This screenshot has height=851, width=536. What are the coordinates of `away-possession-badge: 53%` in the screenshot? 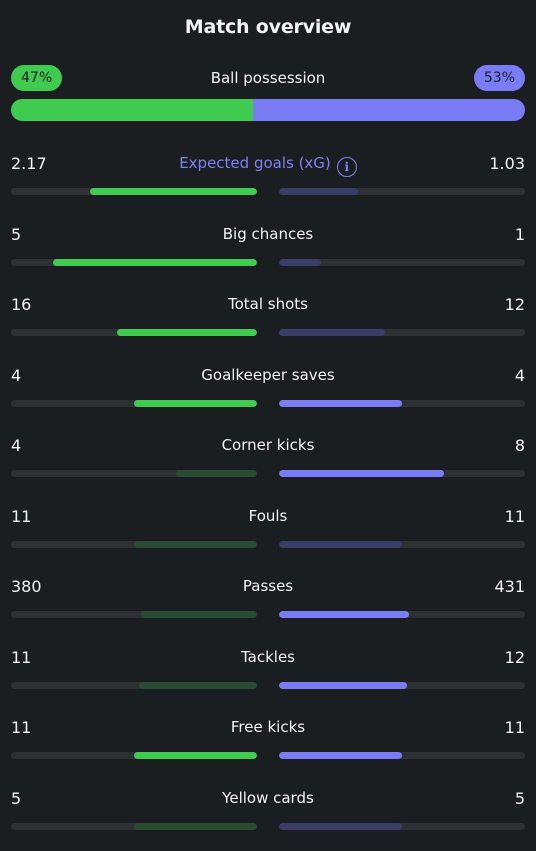 It's located at (499, 78).